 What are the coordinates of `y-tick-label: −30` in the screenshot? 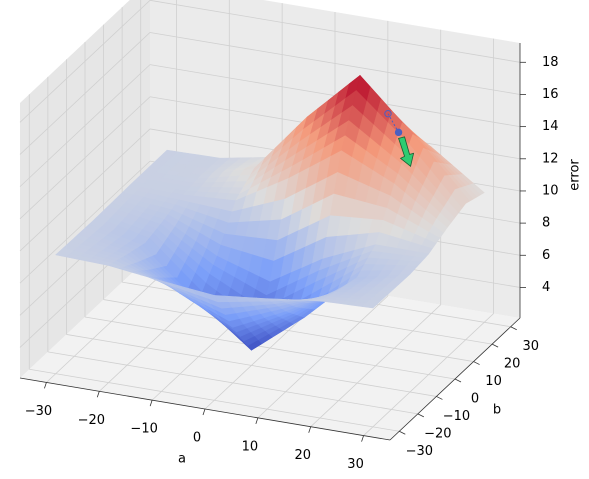 It's located at (419, 451).